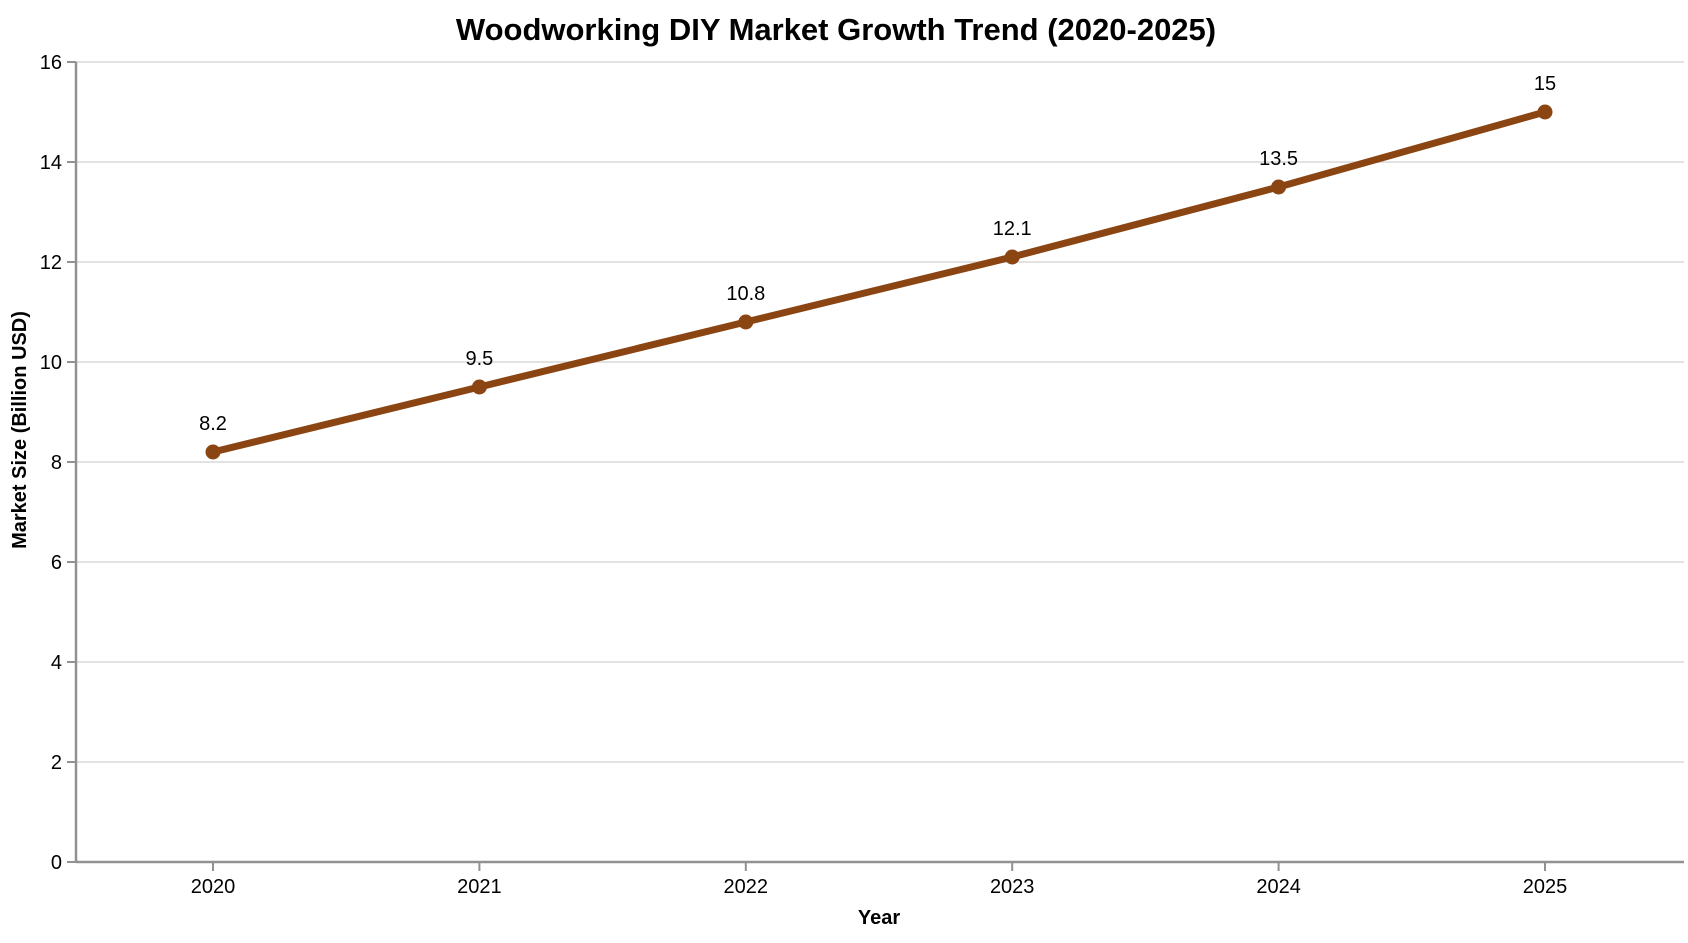 Image resolution: width=1688 pixels, height=943 pixels. Describe the element at coordinates (746, 887) in the screenshot. I see `x-tick-label: 2022` at that location.